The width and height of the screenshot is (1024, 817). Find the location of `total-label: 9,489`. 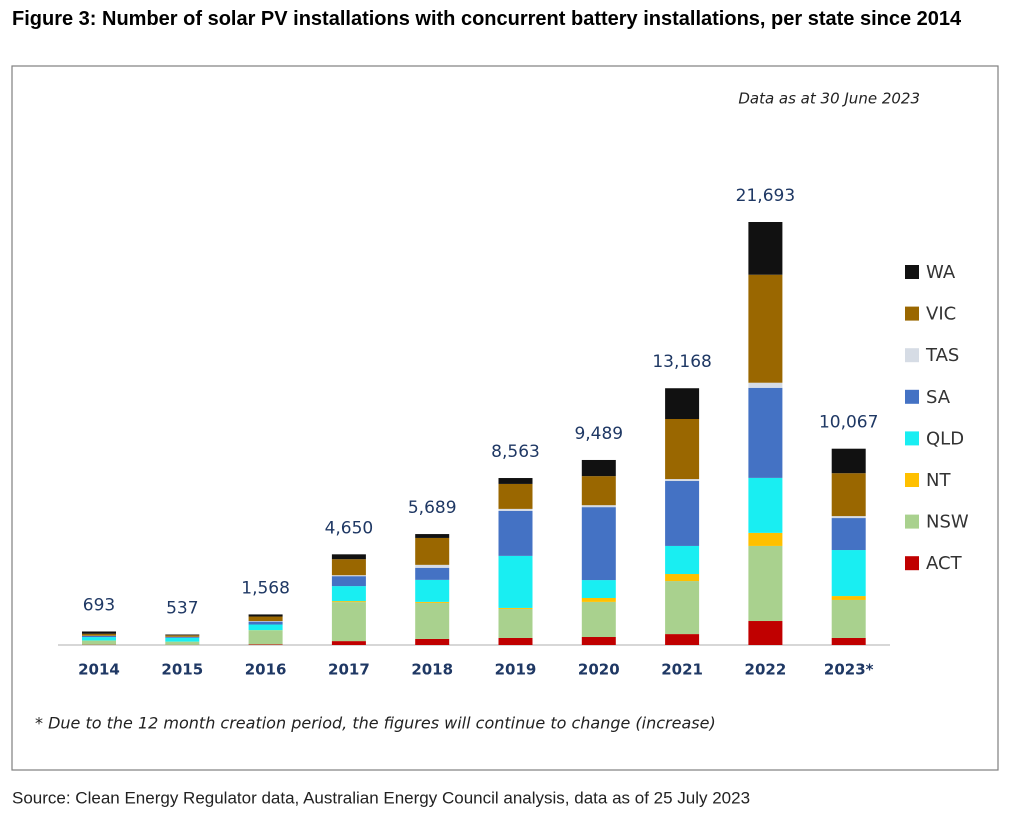

total-label: 9,489 is located at coordinates (598, 434).